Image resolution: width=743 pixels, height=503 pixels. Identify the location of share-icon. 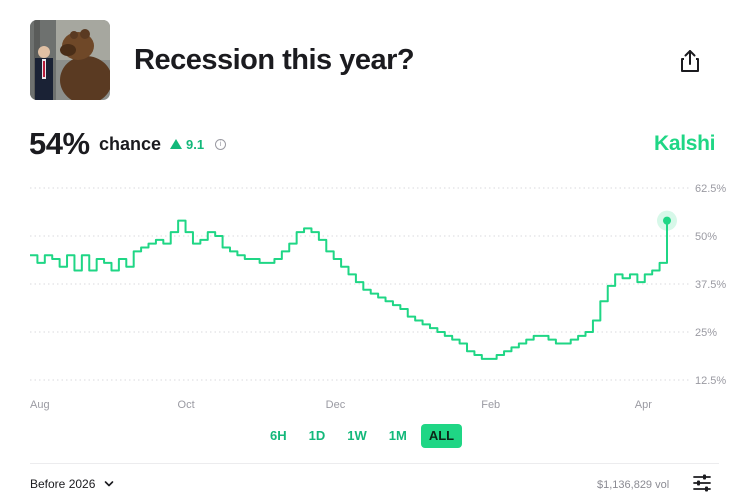
(690, 61).